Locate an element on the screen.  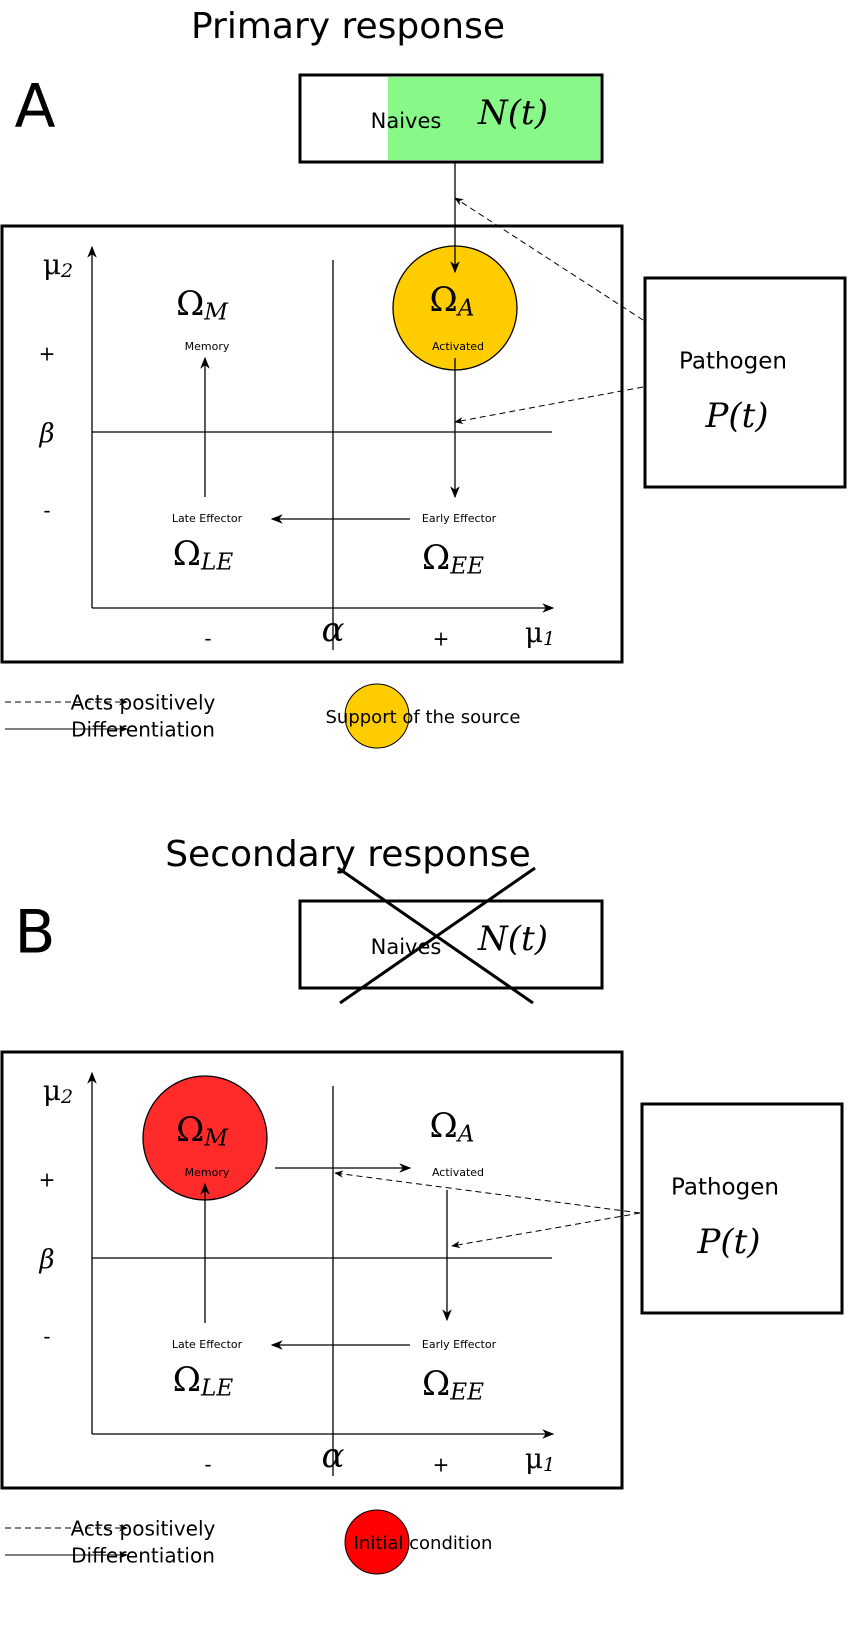
legend-circle-label: Initial condition is located at coordinates (423, 1543).